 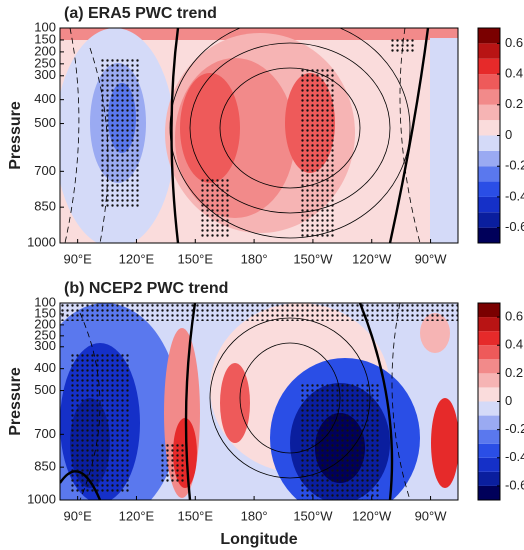 What do you see at coordinates (258, 539) in the screenshot?
I see `x-axis-label: Longitude` at bounding box center [258, 539].